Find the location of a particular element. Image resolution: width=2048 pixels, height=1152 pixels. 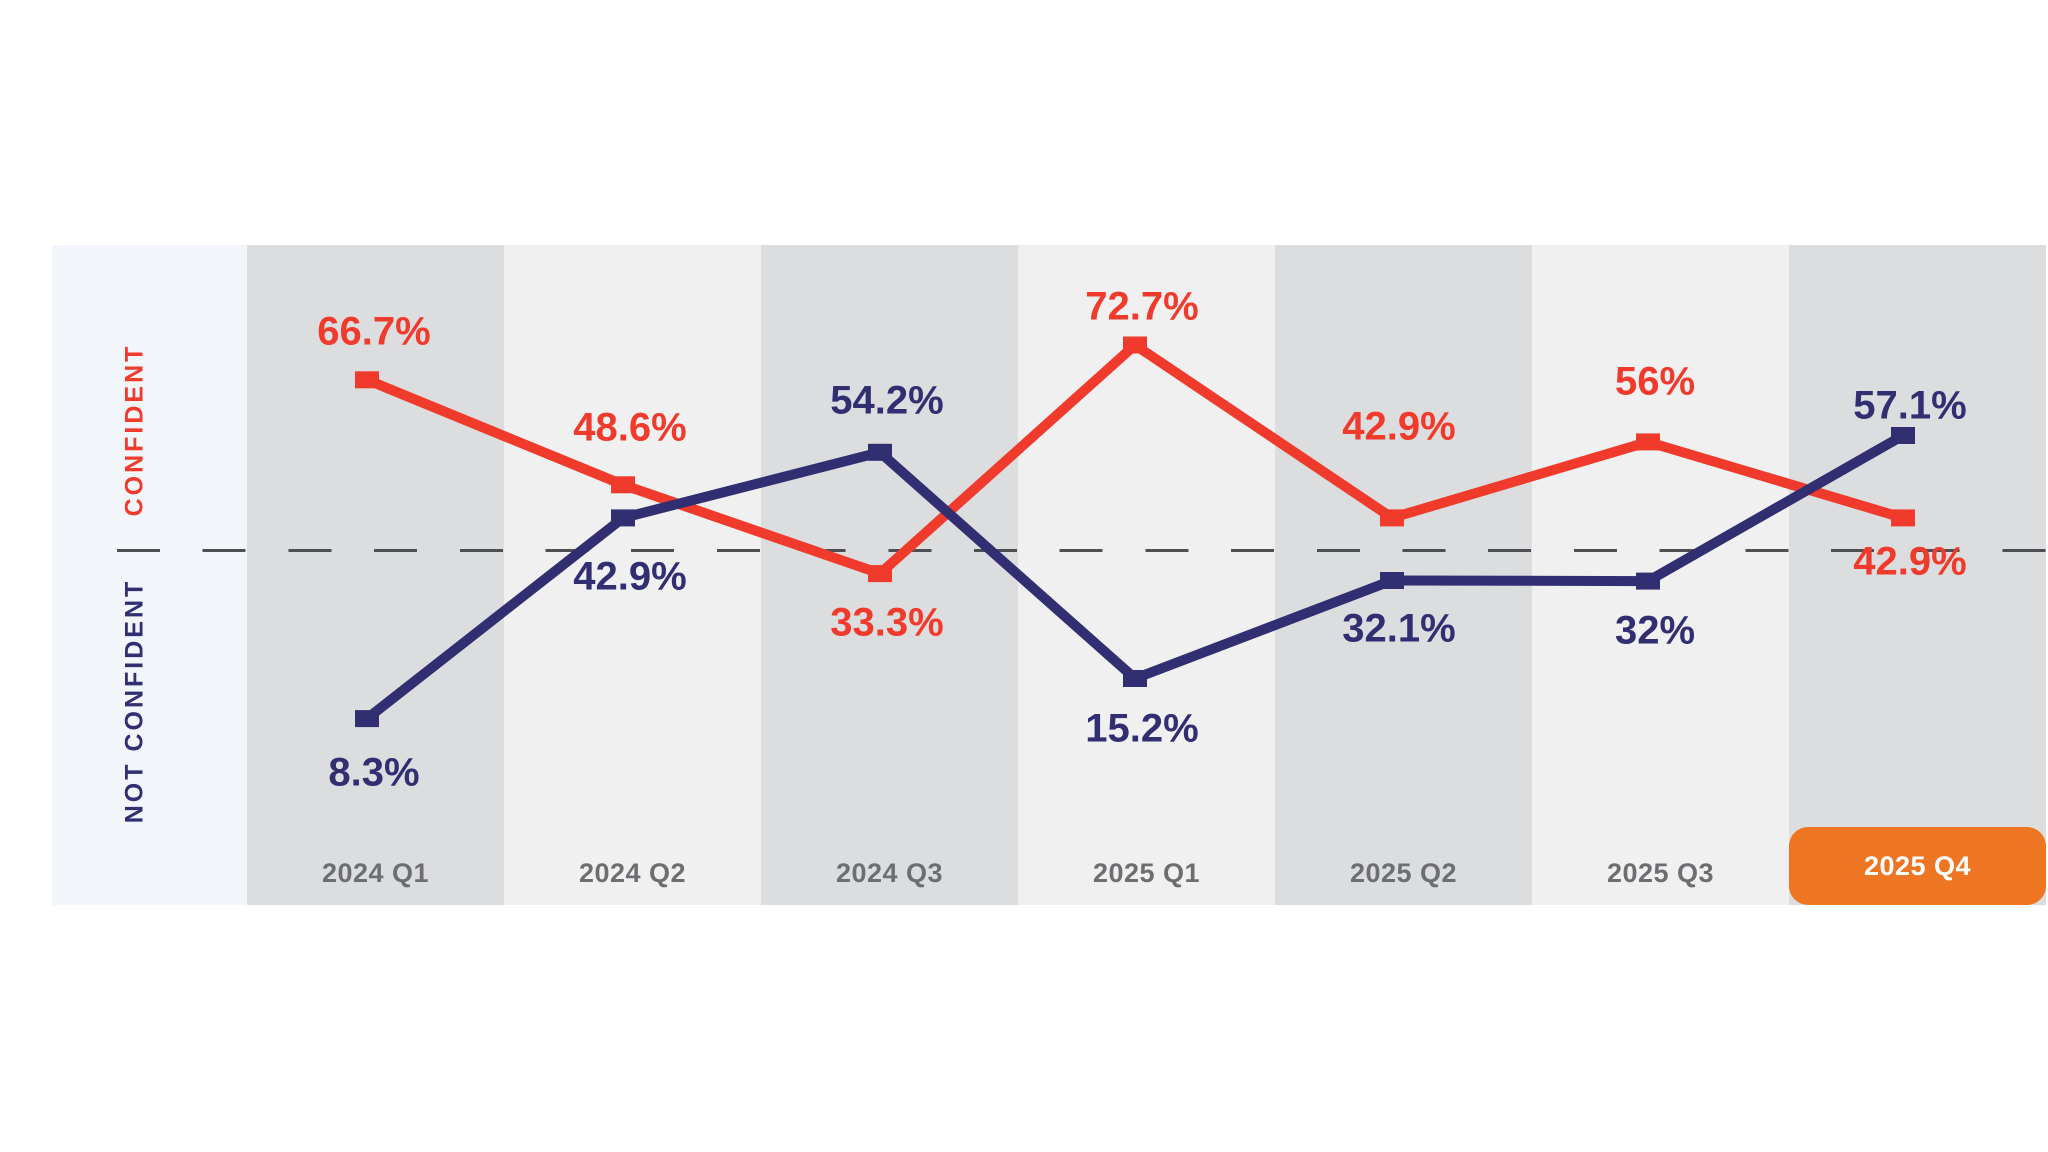

value-label-confident-2024-q3: 33.3% is located at coordinates (887, 622).